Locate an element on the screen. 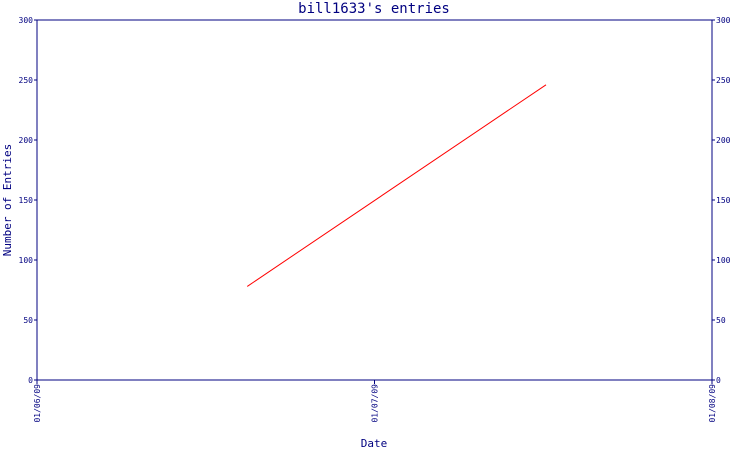  y-tick-label-left: 200 is located at coordinates (26, 140).